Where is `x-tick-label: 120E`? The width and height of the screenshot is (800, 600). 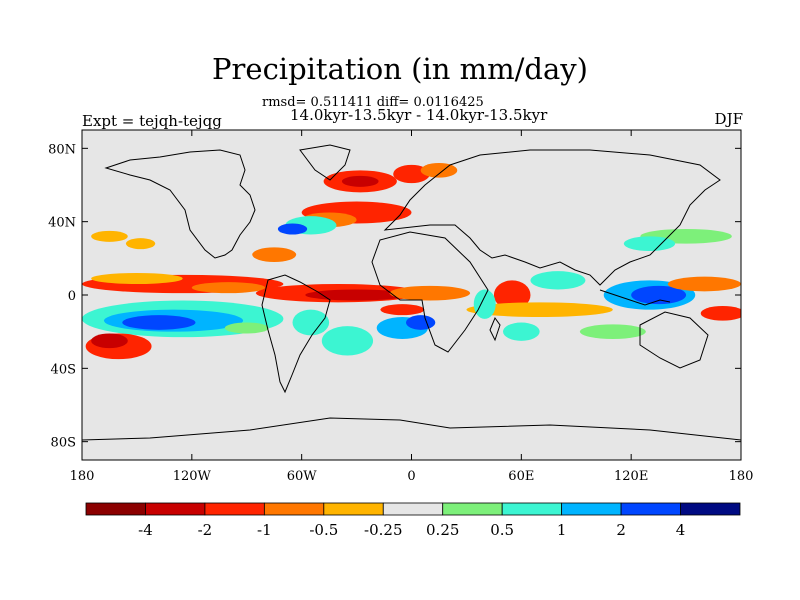
x-tick-label: 120E is located at coordinates (631, 476).